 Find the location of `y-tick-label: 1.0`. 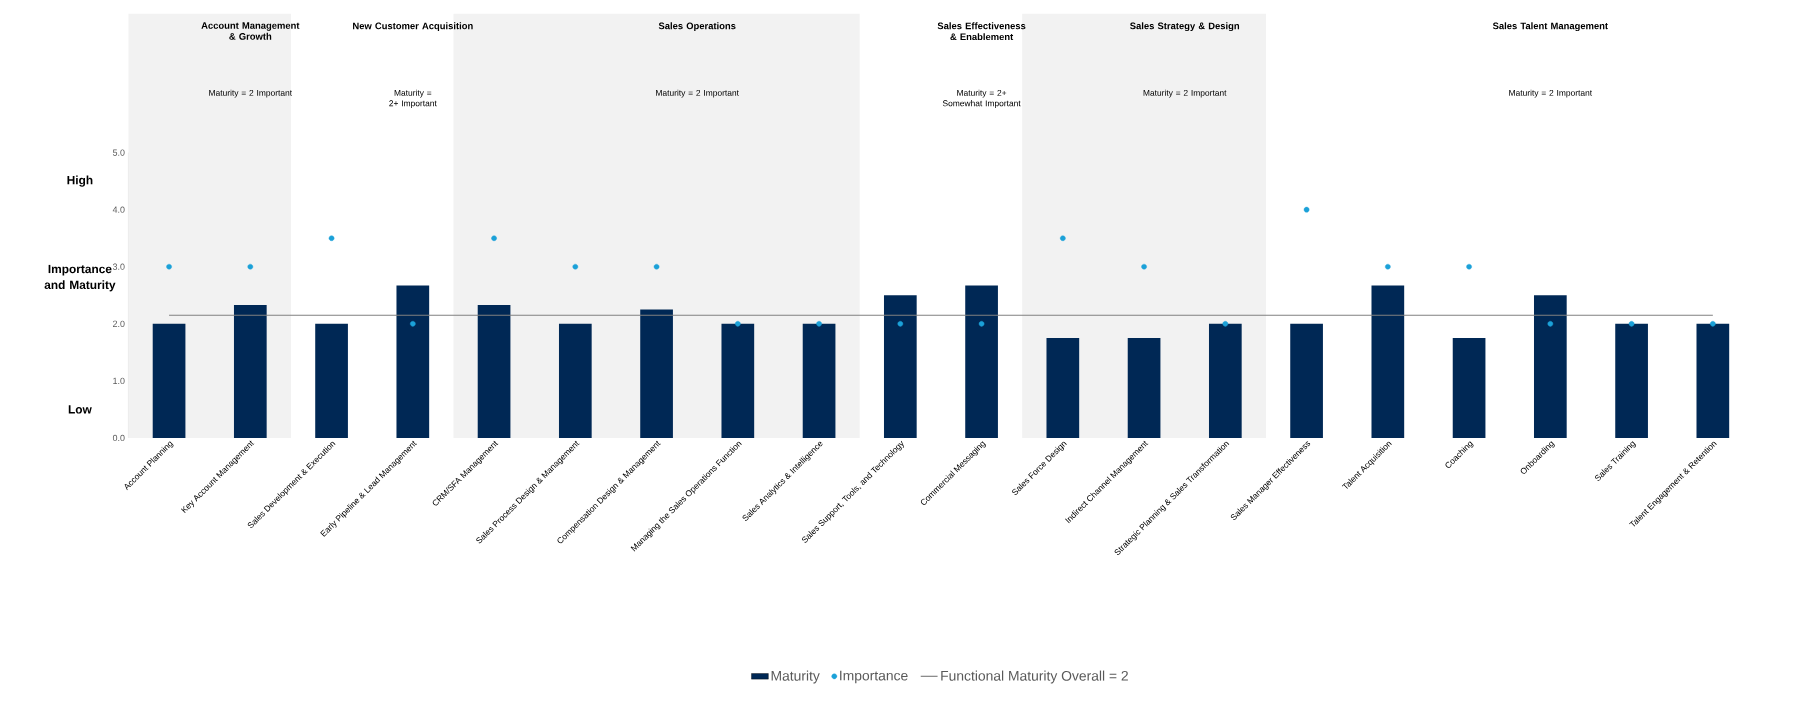

y-tick-label: 1.0 is located at coordinates (119, 380).